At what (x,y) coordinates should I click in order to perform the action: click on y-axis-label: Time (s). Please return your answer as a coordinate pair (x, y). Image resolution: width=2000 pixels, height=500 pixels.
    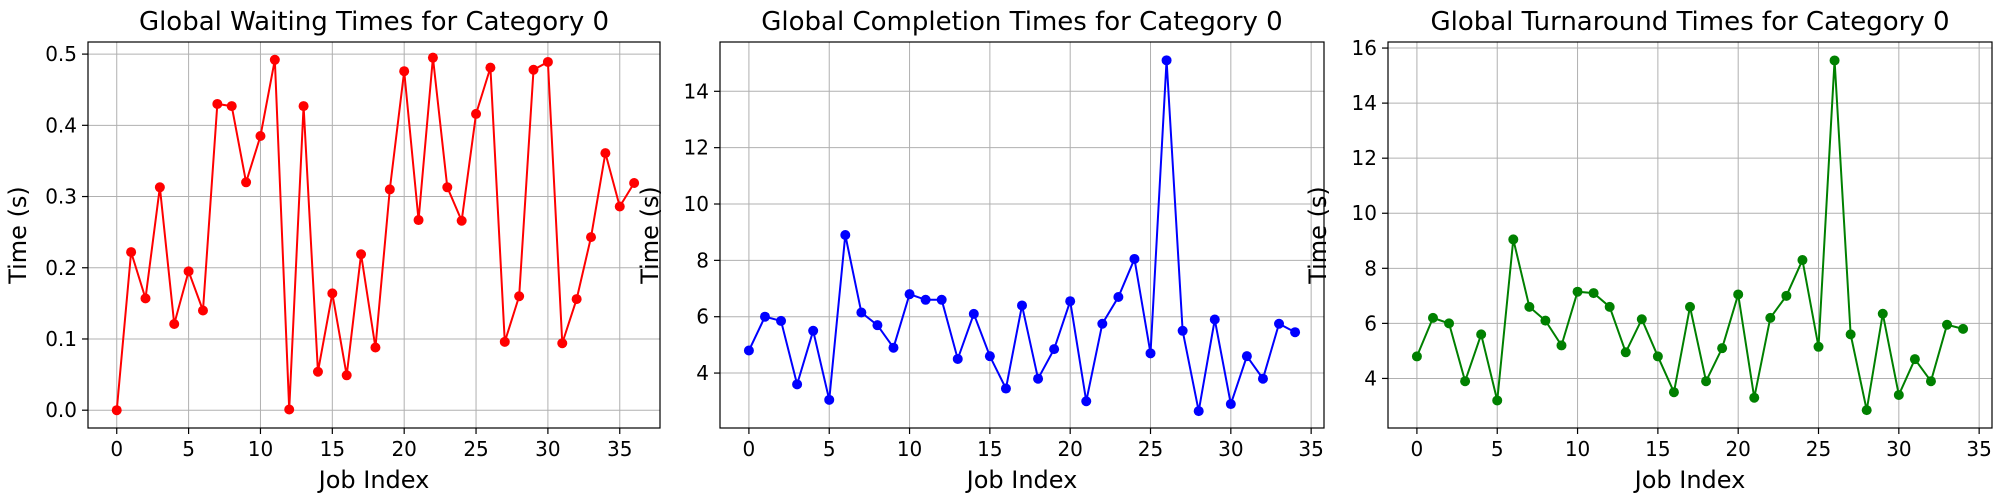
    Looking at the image, I should click on (650, 235).